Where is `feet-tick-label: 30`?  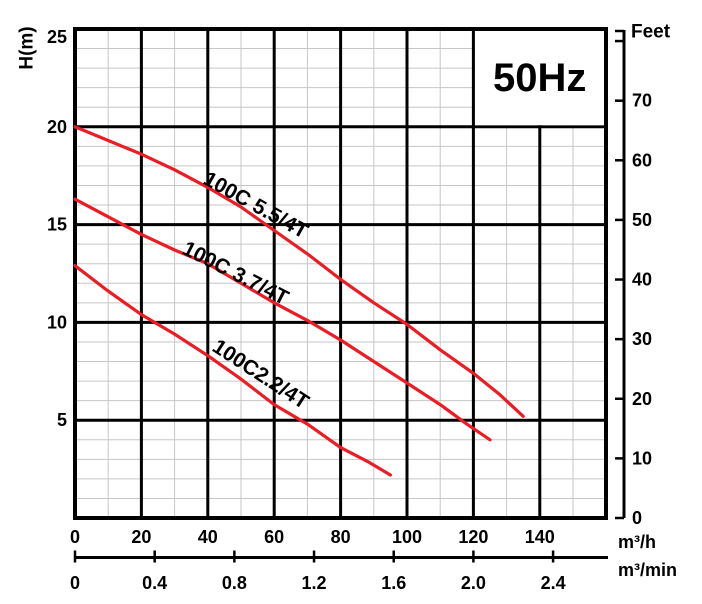 feet-tick-label: 30 is located at coordinates (642, 339).